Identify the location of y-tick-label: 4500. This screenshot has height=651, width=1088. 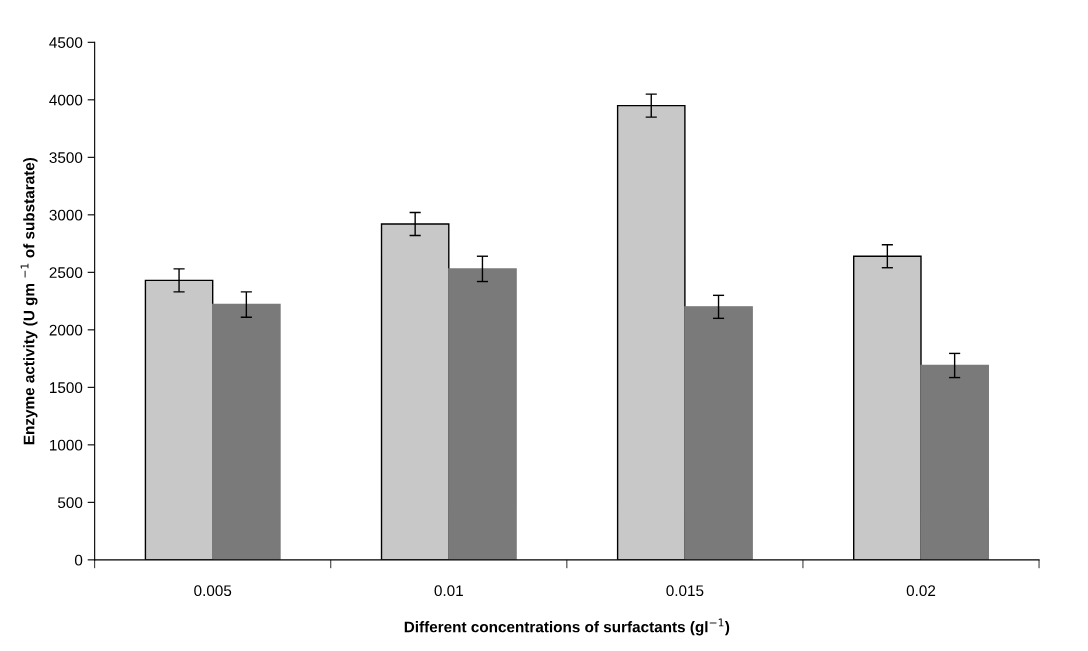
(66, 42).